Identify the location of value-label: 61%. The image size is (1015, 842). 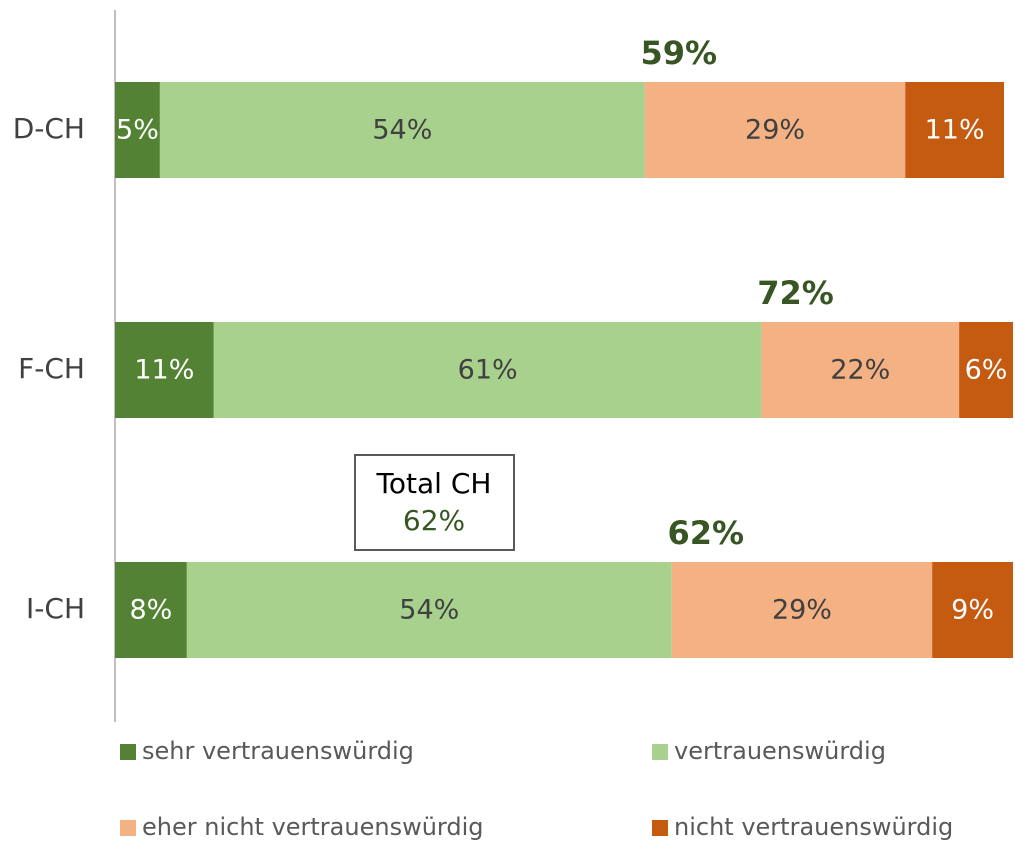
(488, 370).